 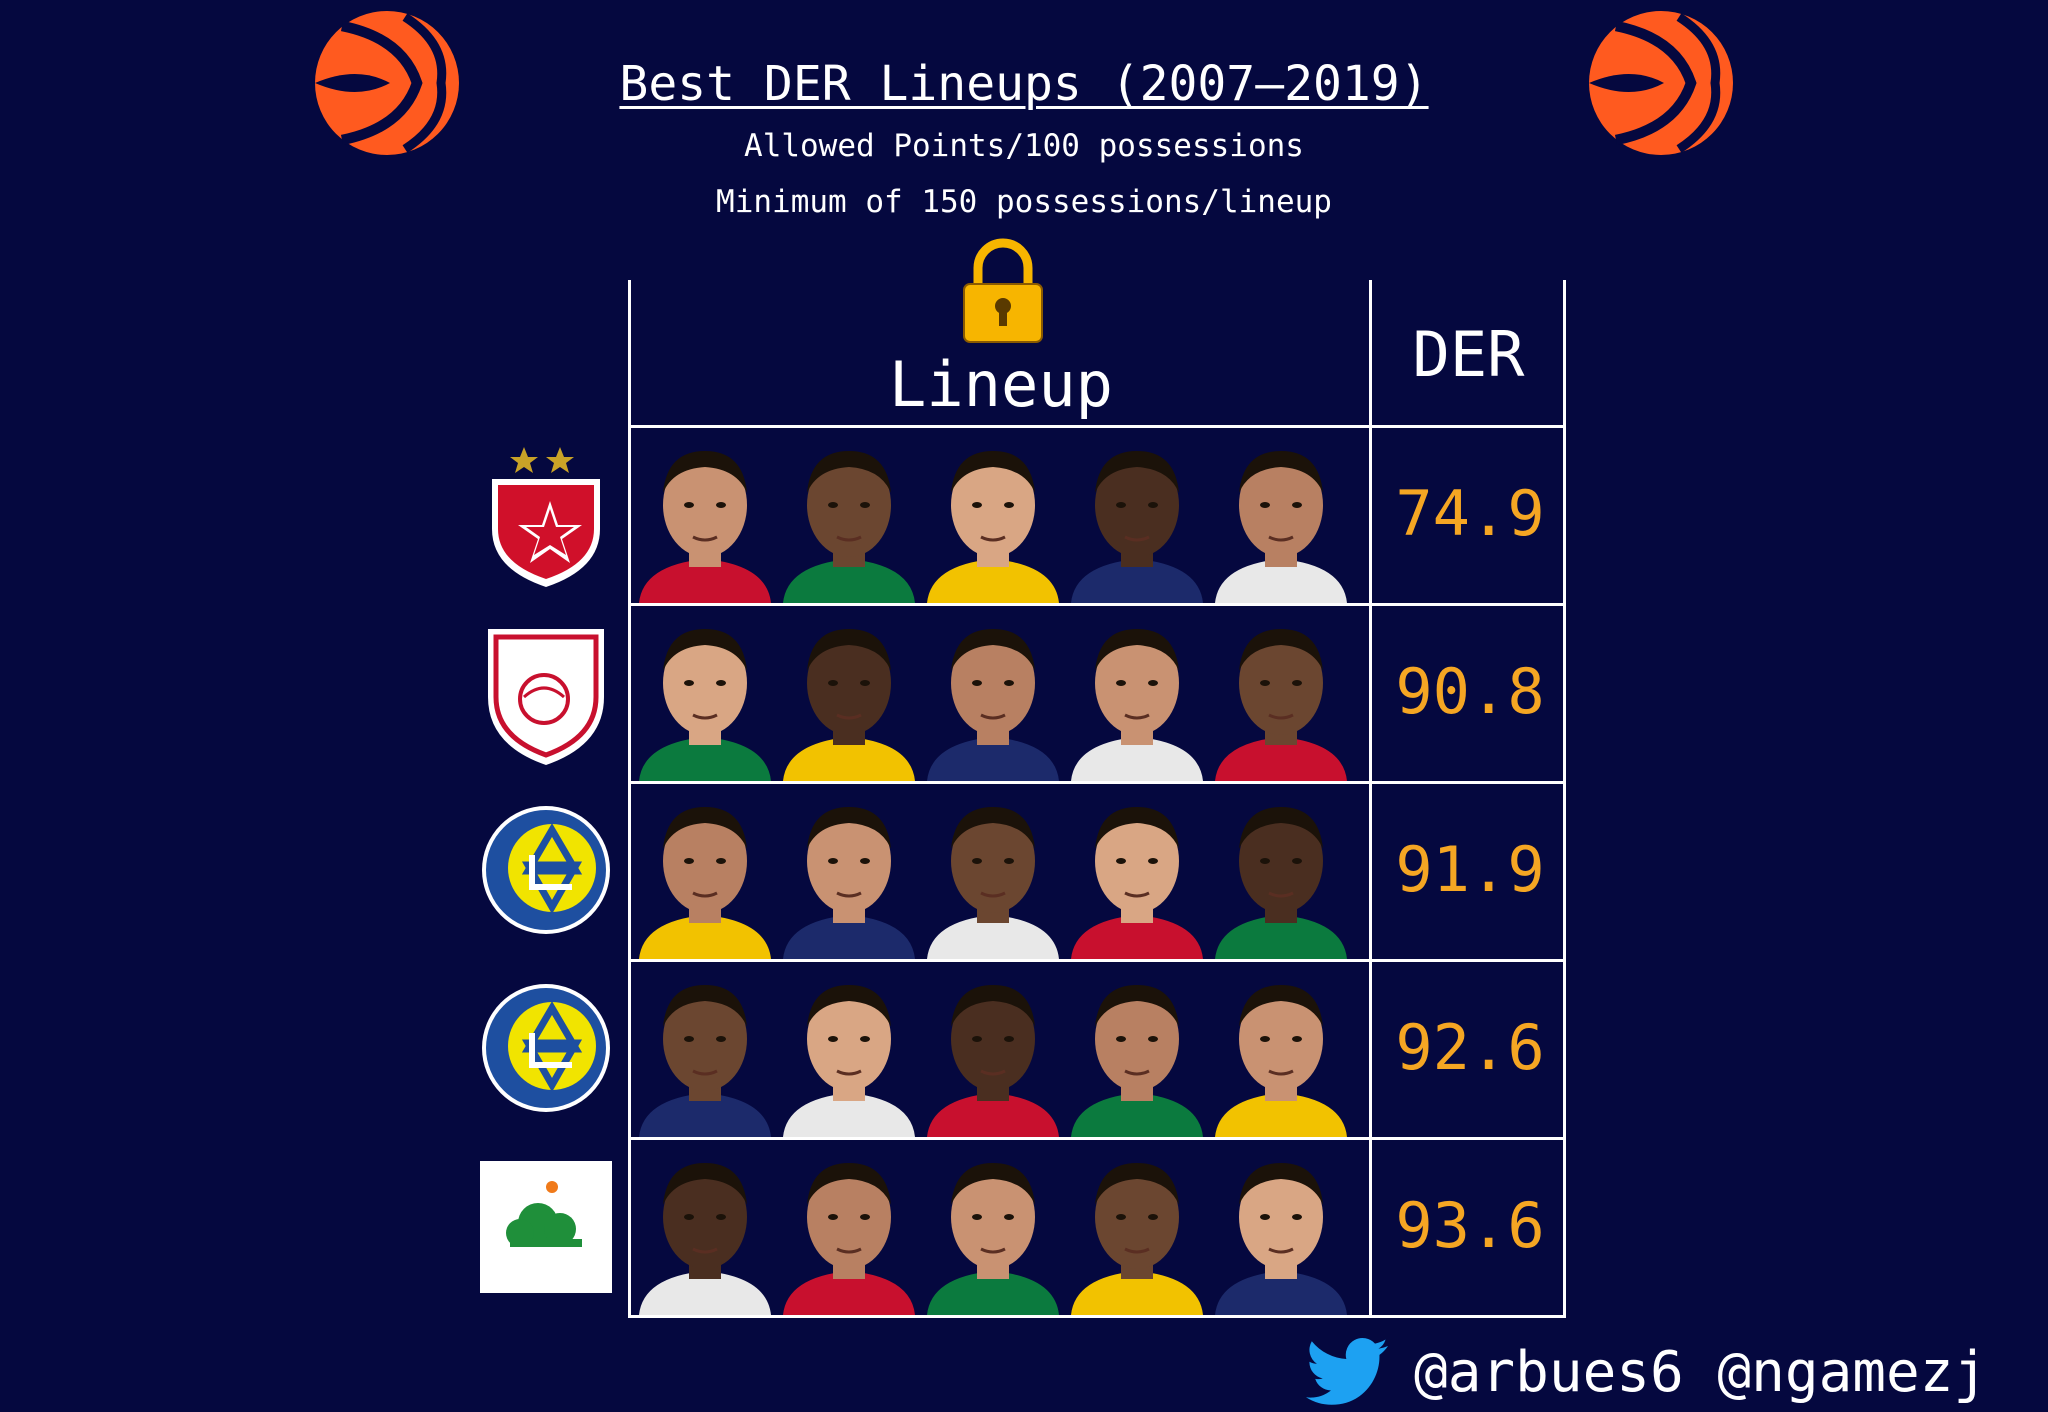 What do you see at coordinates (1097, 426) in the screenshot?
I see `header-bottom-border` at bounding box center [1097, 426].